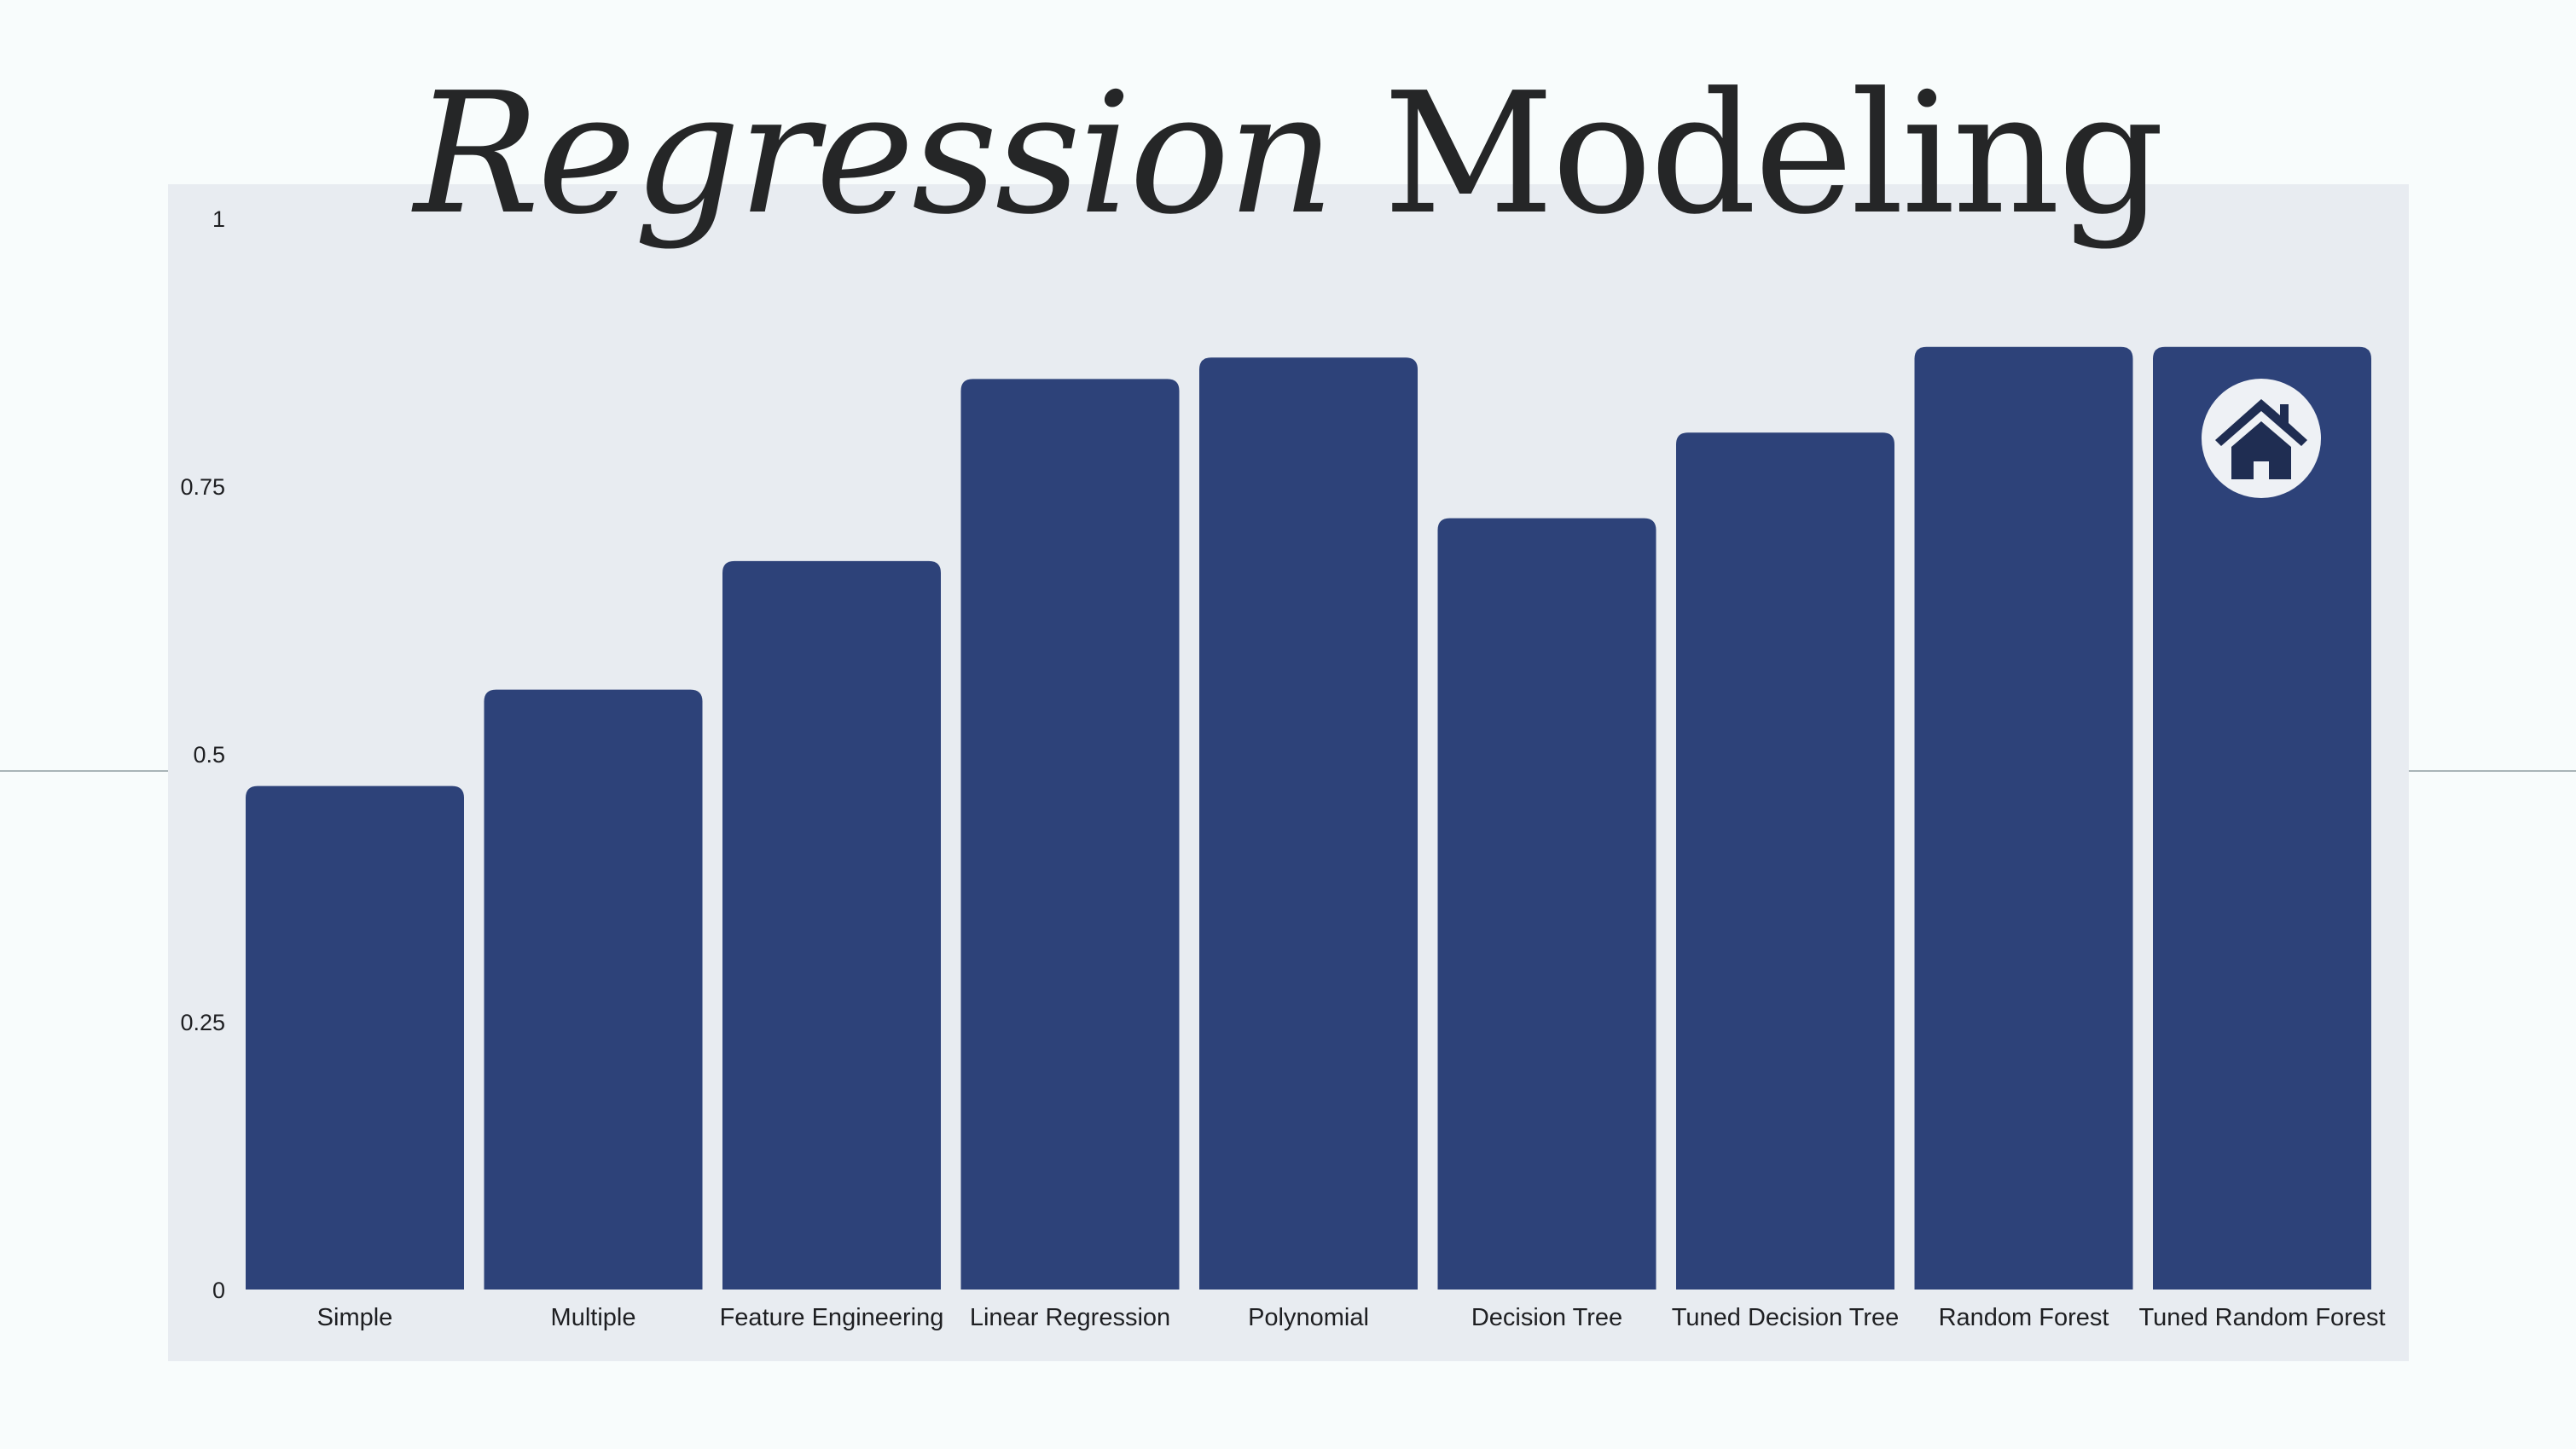 The width and height of the screenshot is (2576, 1449). I want to click on bar-tuned-decision-tree, so click(1785, 861).